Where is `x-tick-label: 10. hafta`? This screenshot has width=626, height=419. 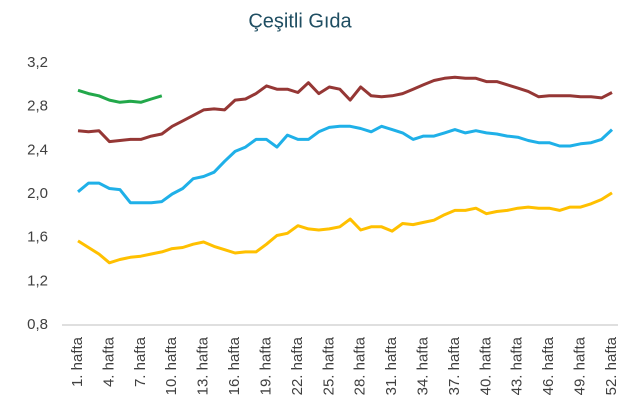
x-tick-label: 10. hafta is located at coordinates (171, 365).